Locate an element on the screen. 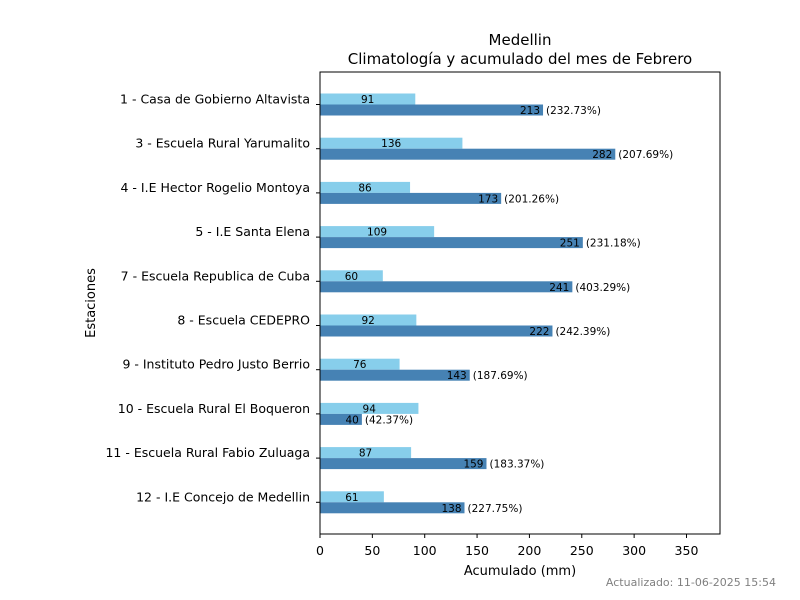 Image resolution: width=800 pixels, height=600 pixels. category-9-accumulated-percent: (183.37%) is located at coordinates (516, 465).